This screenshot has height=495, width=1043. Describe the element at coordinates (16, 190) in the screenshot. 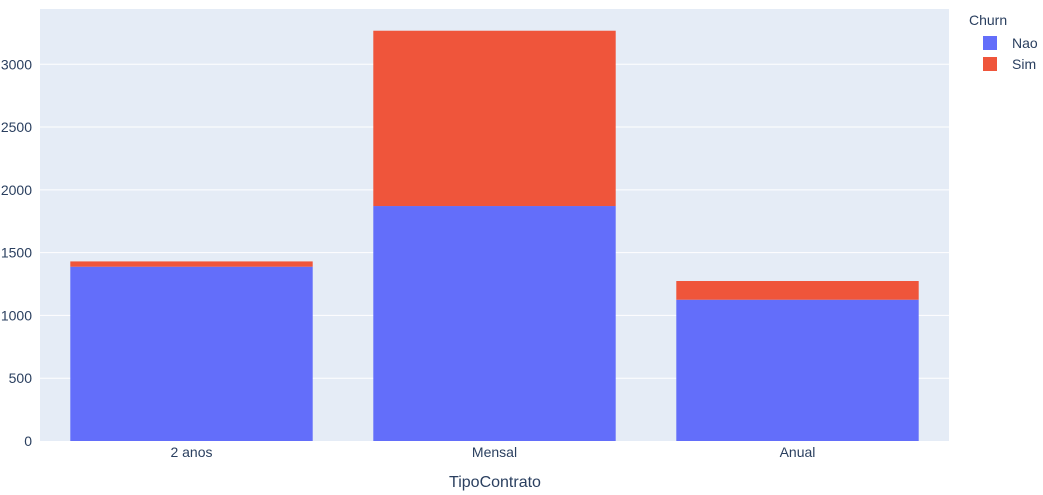

I see `y-tick-label: 2000` at that location.